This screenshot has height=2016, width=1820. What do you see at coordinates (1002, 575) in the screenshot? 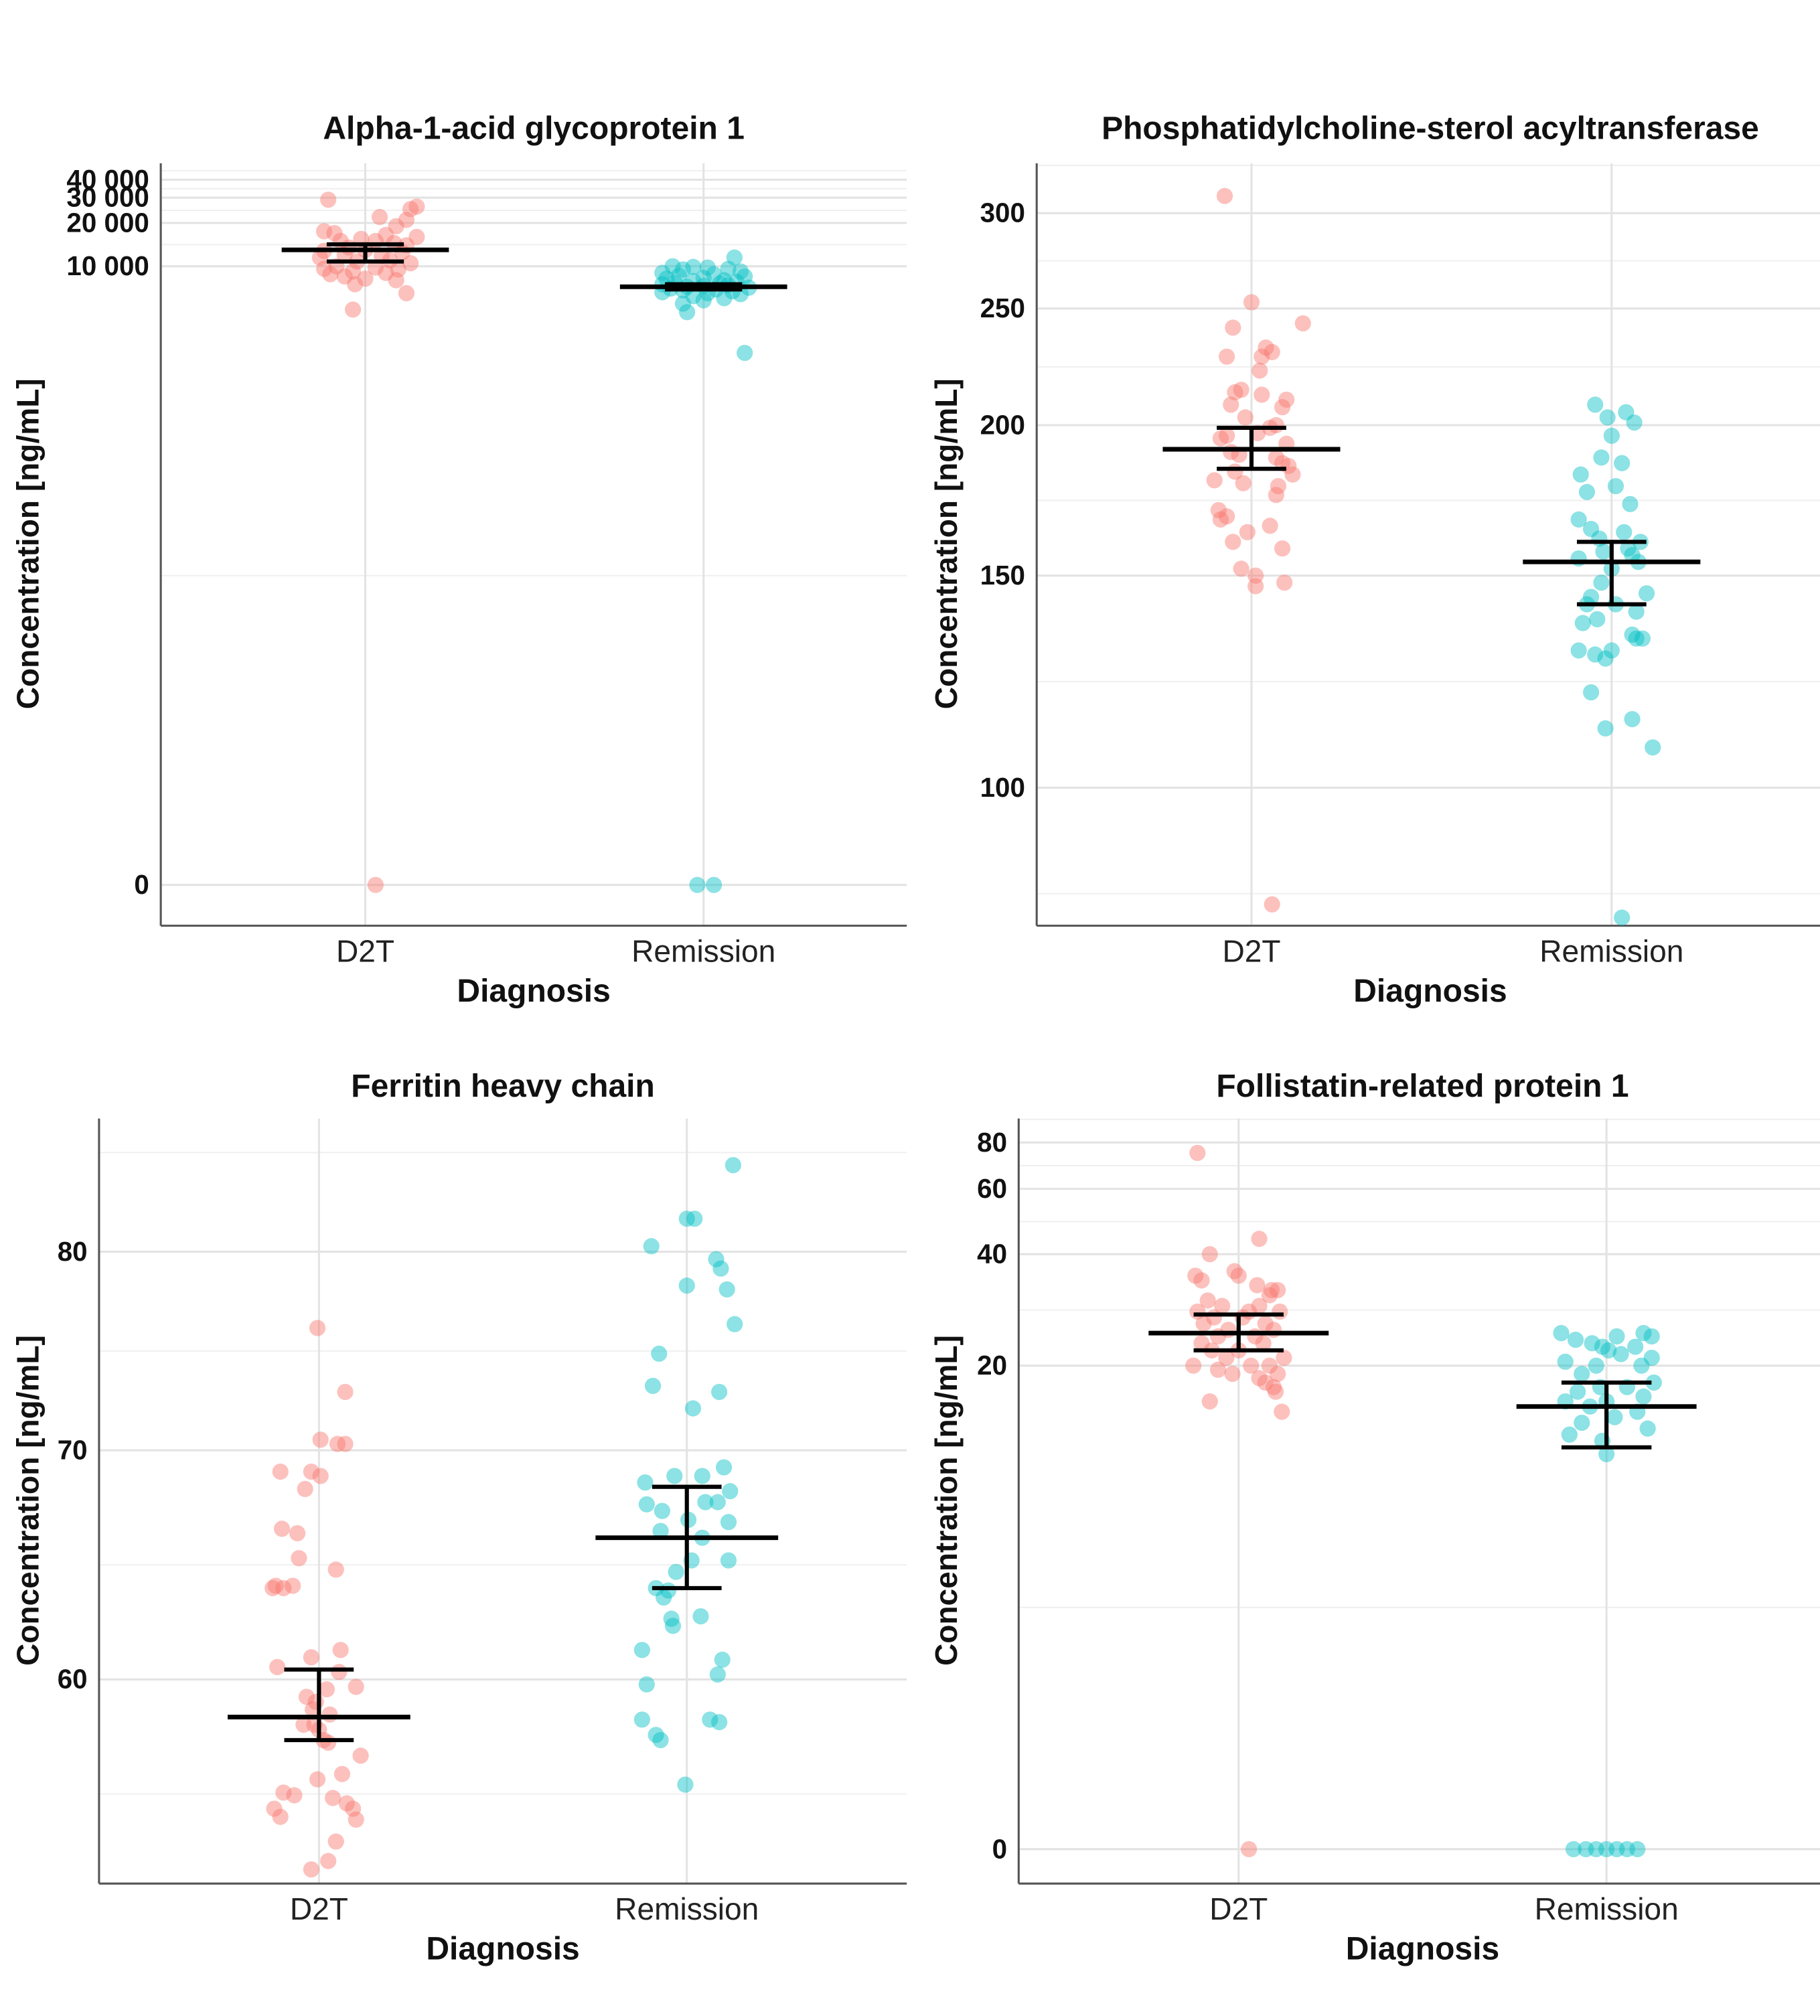
I see `y-tick-label: 150` at bounding box center [1002, 575].